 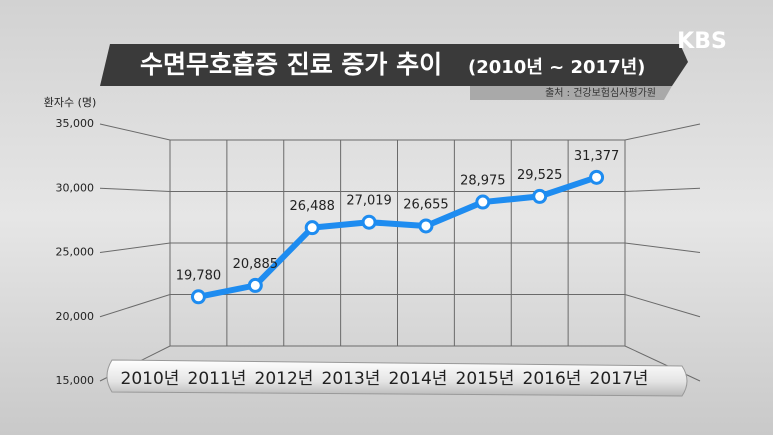 I want to click on logo: KBS, so click(x=702, y=41).